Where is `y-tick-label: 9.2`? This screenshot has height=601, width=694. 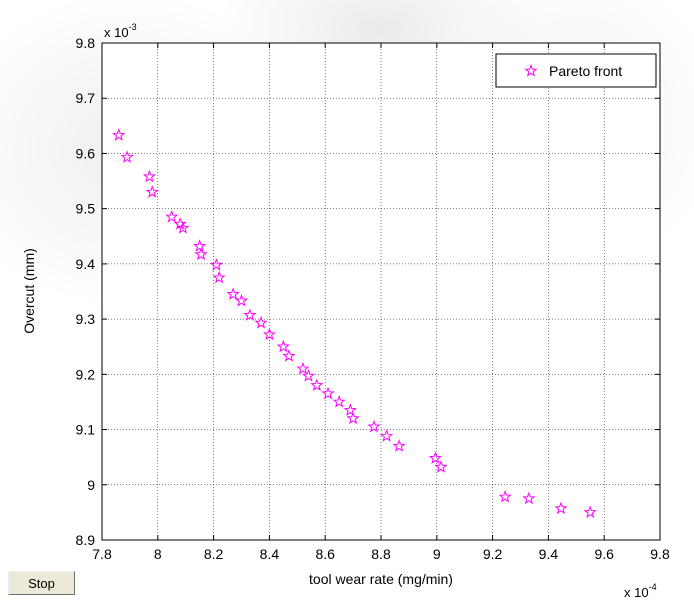 y-tick-label: 9.2 is located at coordinates (86, 374).